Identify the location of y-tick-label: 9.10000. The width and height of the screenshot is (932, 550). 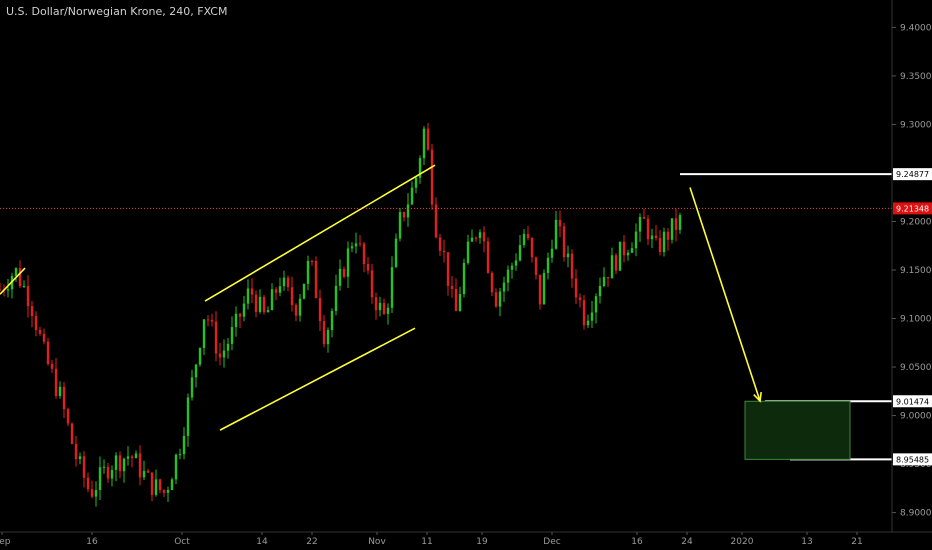
(916, 320).